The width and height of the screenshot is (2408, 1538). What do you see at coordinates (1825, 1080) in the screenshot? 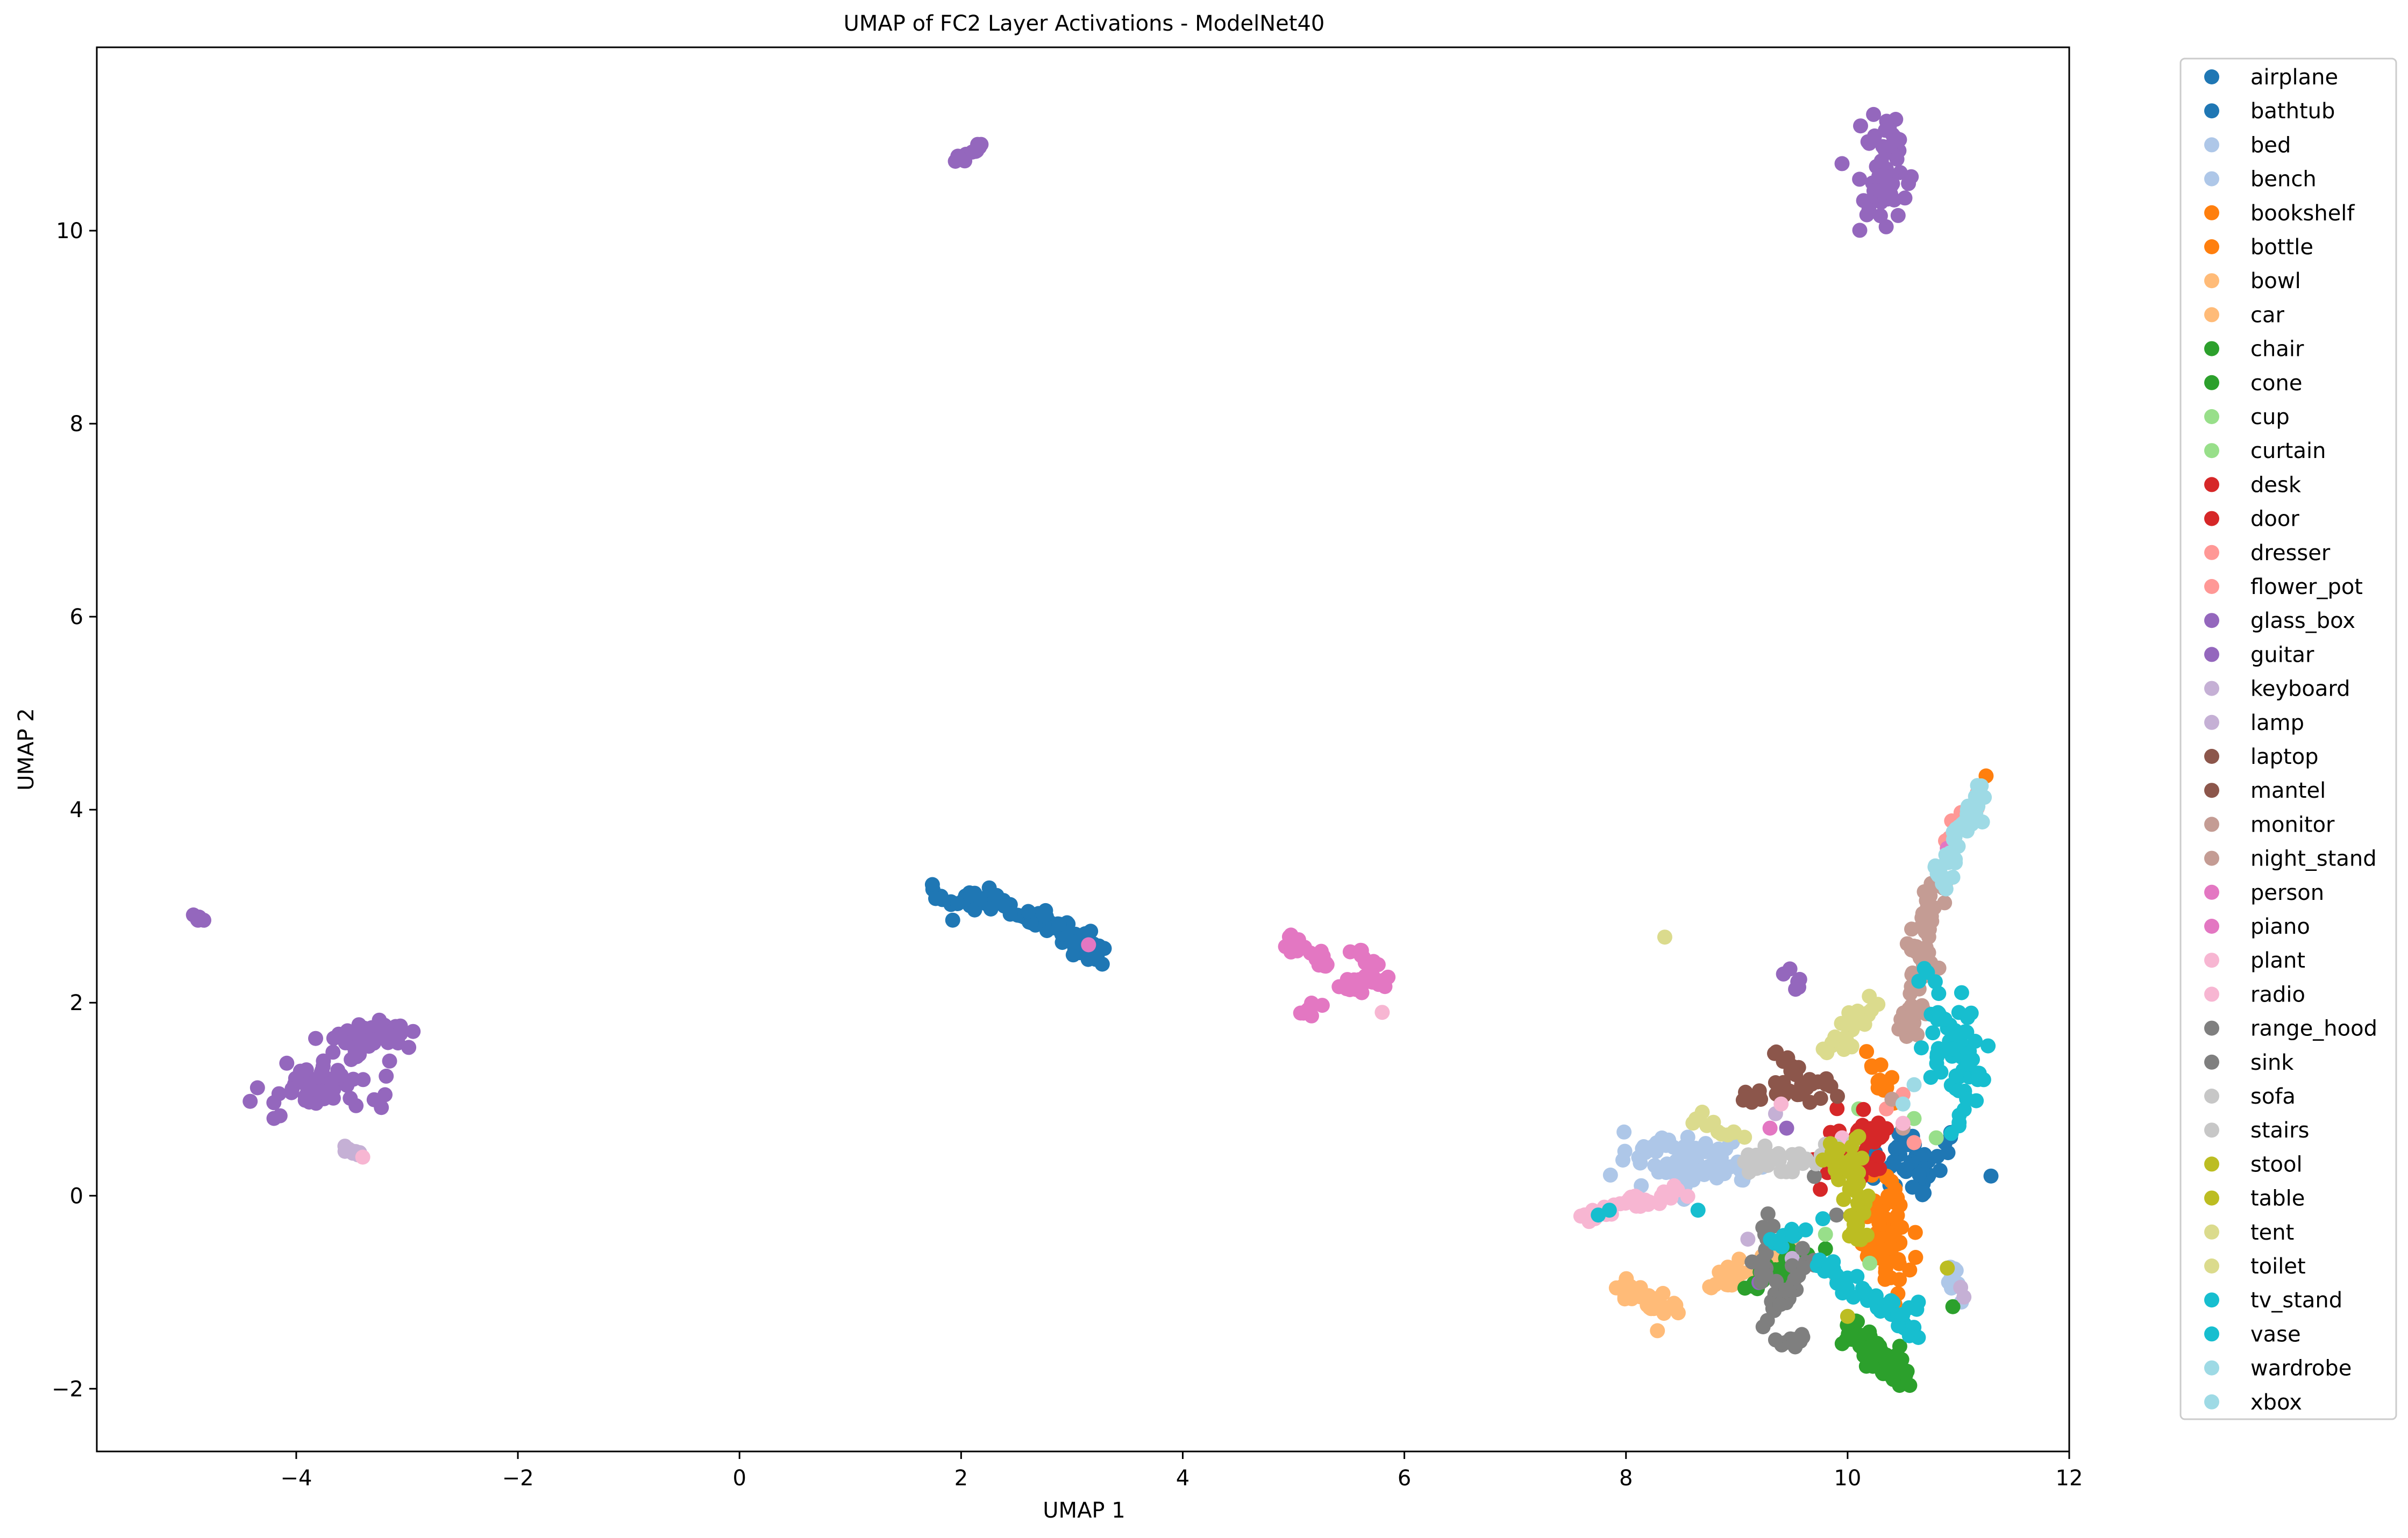
I see `point-mantel` at bounding box center [1825, 1080].